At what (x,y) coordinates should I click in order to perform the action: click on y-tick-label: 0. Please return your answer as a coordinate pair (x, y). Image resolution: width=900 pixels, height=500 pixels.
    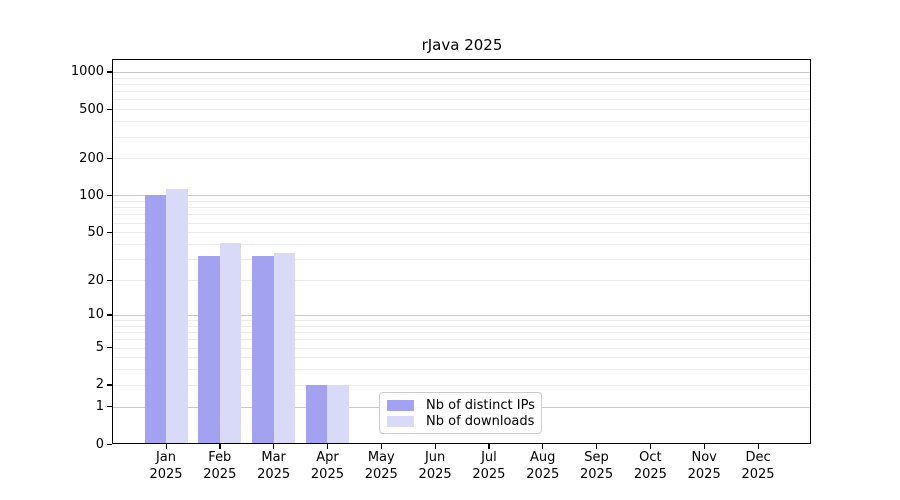
    Looking at the image, I should click on (99, 444).